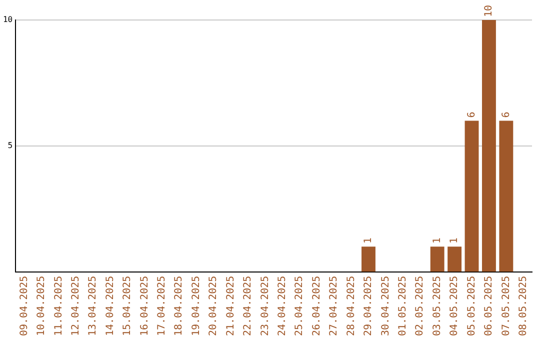 The height and width of the screenshot is (340, 540). What do you see at coordinates (282, 306) in the screenshot?
I see `x-tick-label: 24.04.2025` at bounding box center [282, 306].